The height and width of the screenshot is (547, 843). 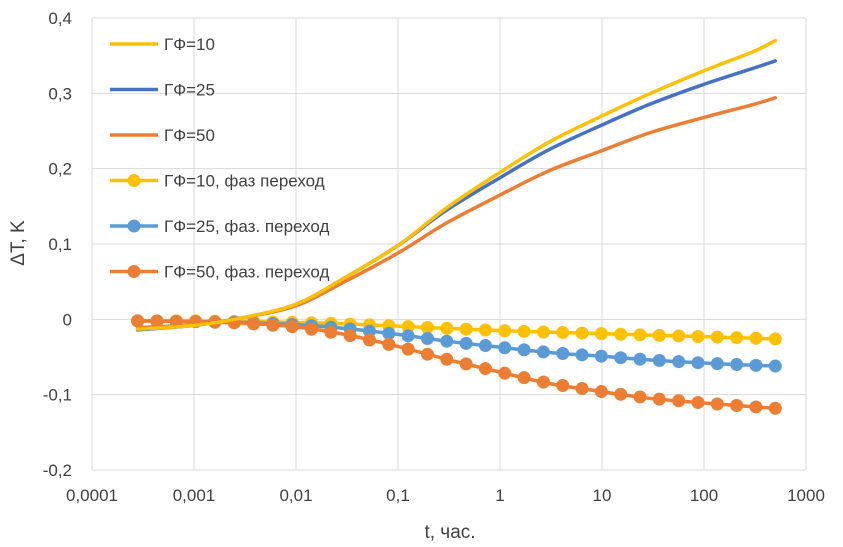 What do you see at coordinates (189, 90) in the screenshot?
I see `legend-label: ГФ=25` at bounding box center [189, 90].